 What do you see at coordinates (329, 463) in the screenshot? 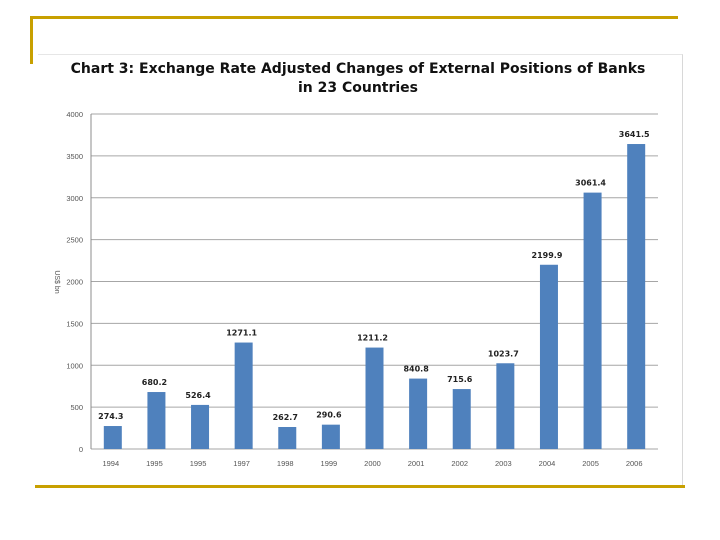
I see `x-tick-label-5: 1999` at bounding box center [329, 463].